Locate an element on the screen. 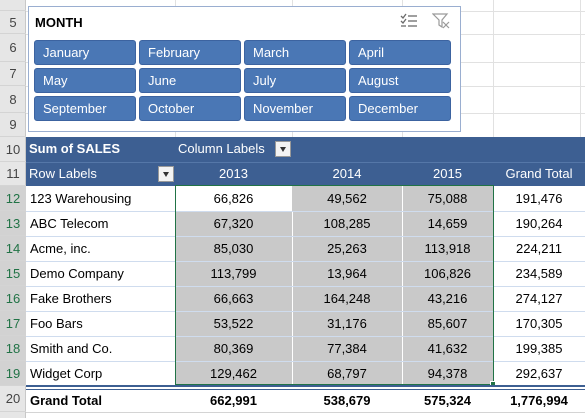  value-cell: 25,263 is located at coordinates (347, 248).